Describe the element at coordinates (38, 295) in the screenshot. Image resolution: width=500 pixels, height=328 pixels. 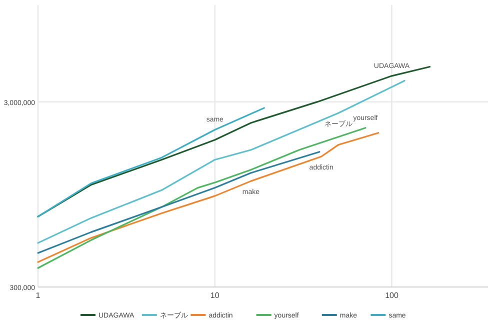
I see `x-tick-label: 1` at that location.